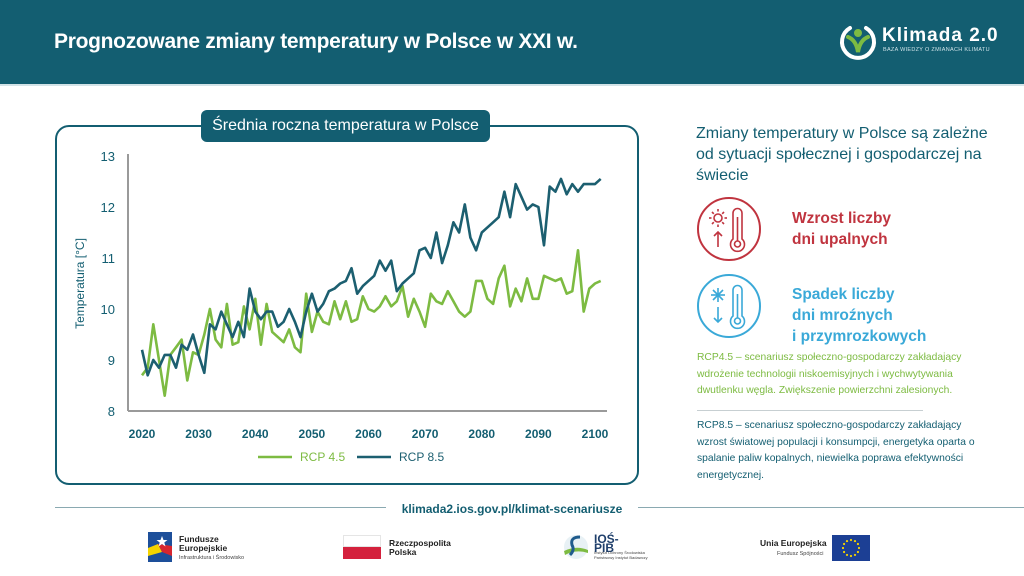 The width and height of the screenshot is (1024, 576). I want to click on x-tick-label: 2080, so click(481, 434).